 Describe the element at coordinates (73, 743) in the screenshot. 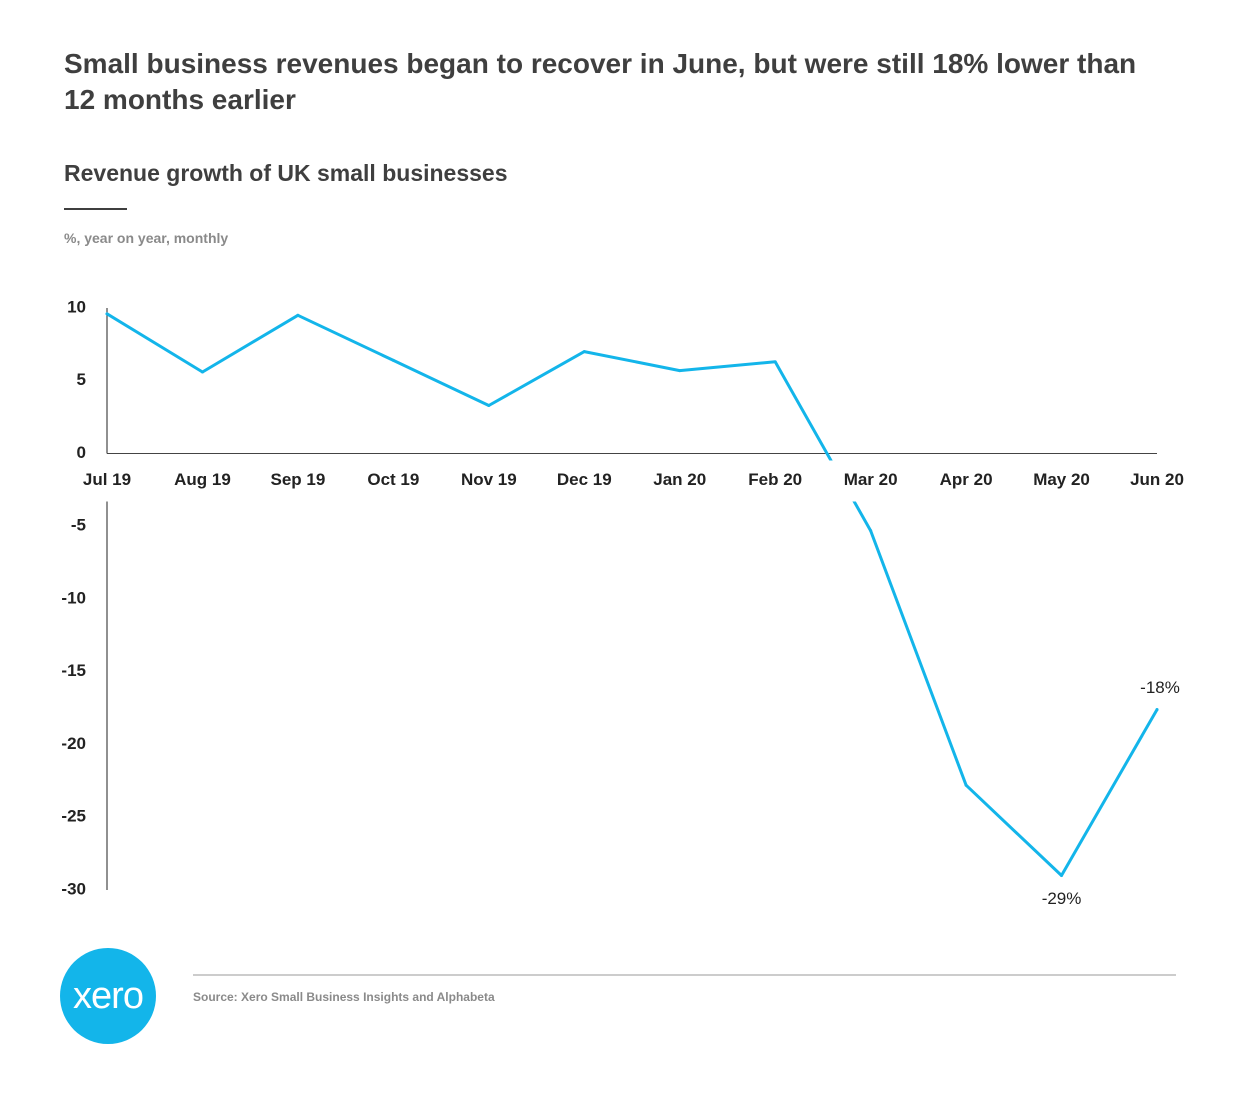

I see `y-tick-label: -20` at that location.